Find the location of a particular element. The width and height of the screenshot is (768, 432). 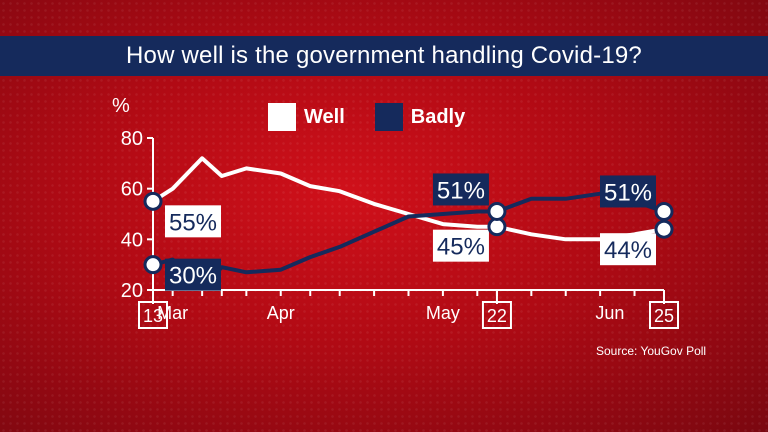

x-month-label: Apr is located at coordinates (281, 313).